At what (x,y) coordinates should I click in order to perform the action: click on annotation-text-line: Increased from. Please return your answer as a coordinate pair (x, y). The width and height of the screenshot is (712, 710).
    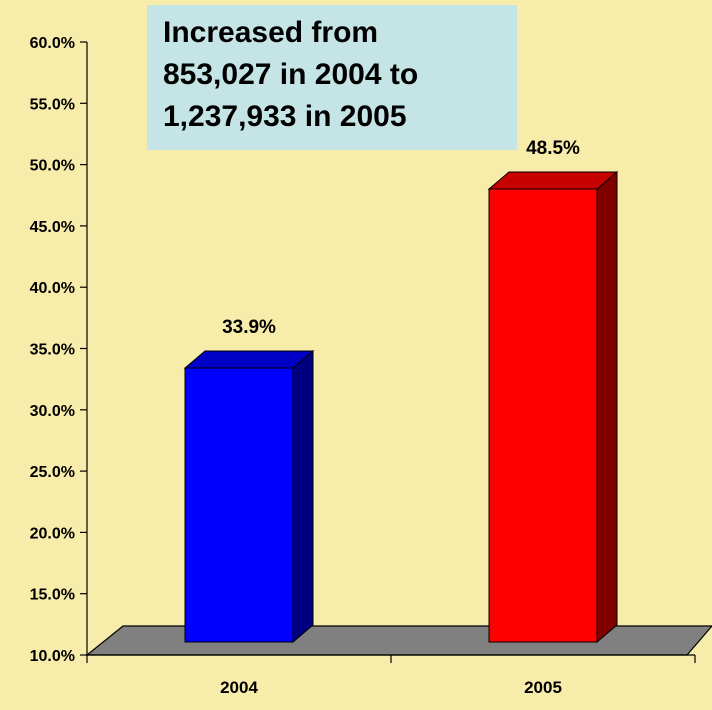
    Looking at the image, I should click on (270, 32).